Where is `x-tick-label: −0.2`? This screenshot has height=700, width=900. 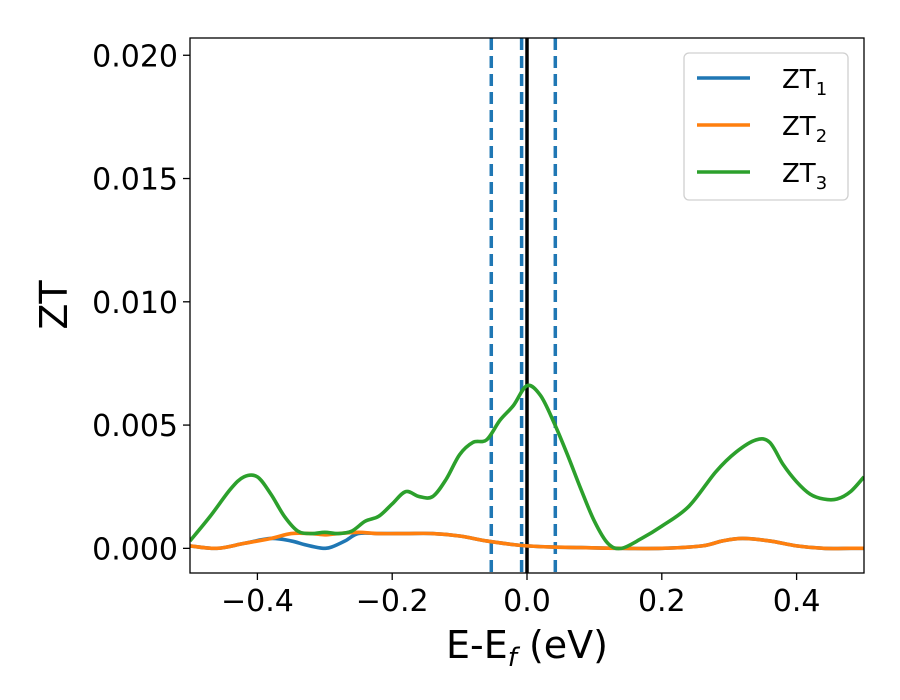
x-tick-label: −0.2 is located at coordinates (392, 601).